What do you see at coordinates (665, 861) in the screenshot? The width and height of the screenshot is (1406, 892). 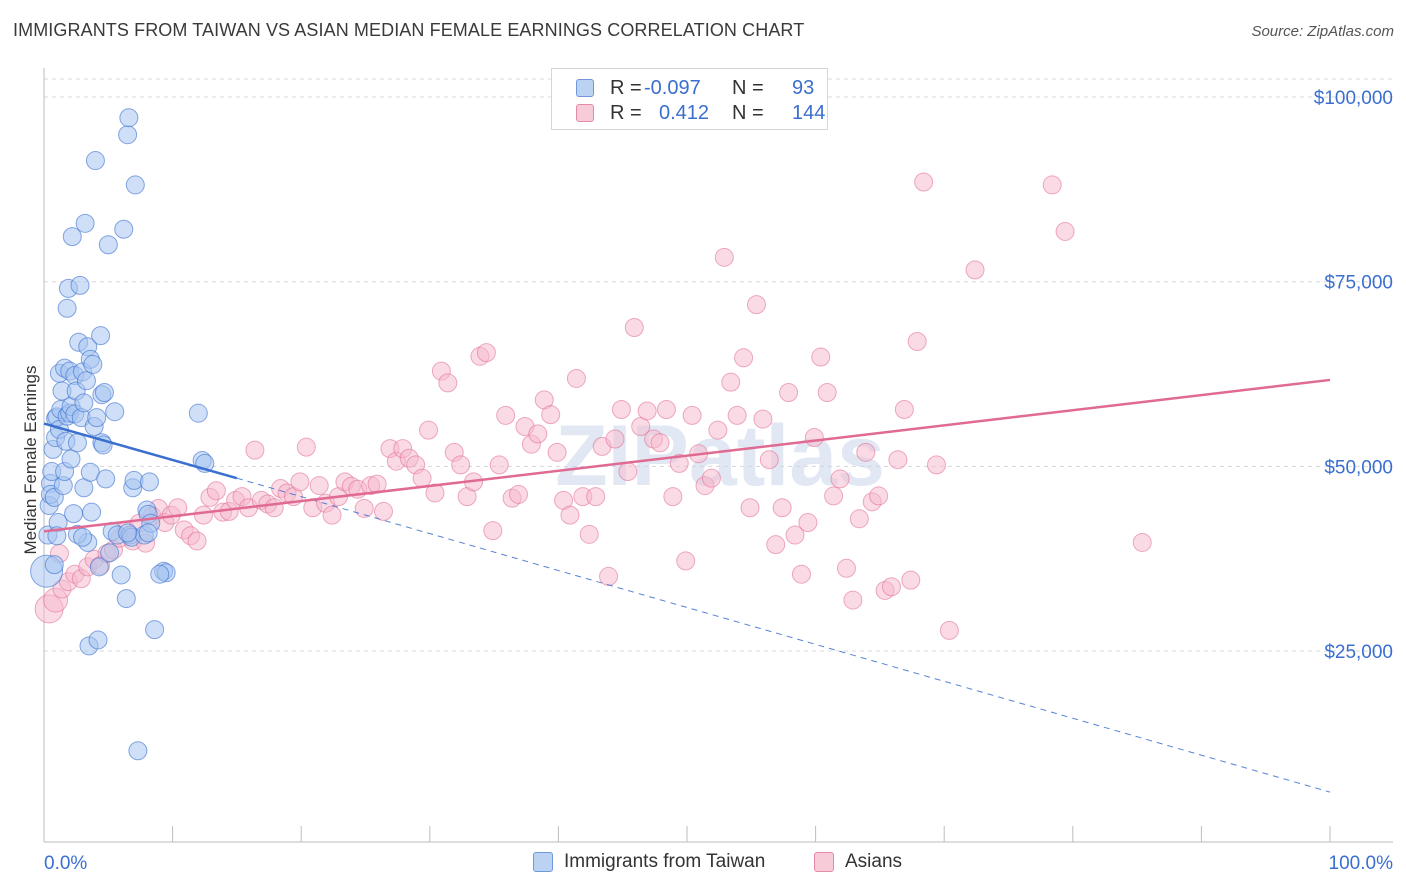 I see `bottom-legend-label-taiwan: Immigrants from Taiwan` at bounding box center [665, 861].